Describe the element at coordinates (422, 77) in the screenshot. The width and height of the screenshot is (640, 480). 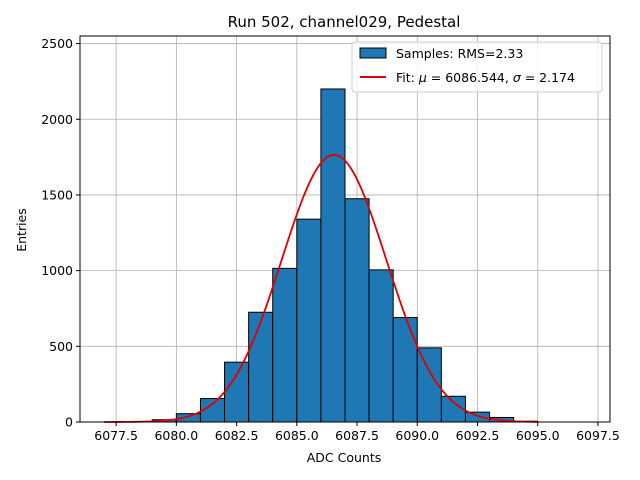
I see `legend-fit-mu-symbol: μ` at that location.